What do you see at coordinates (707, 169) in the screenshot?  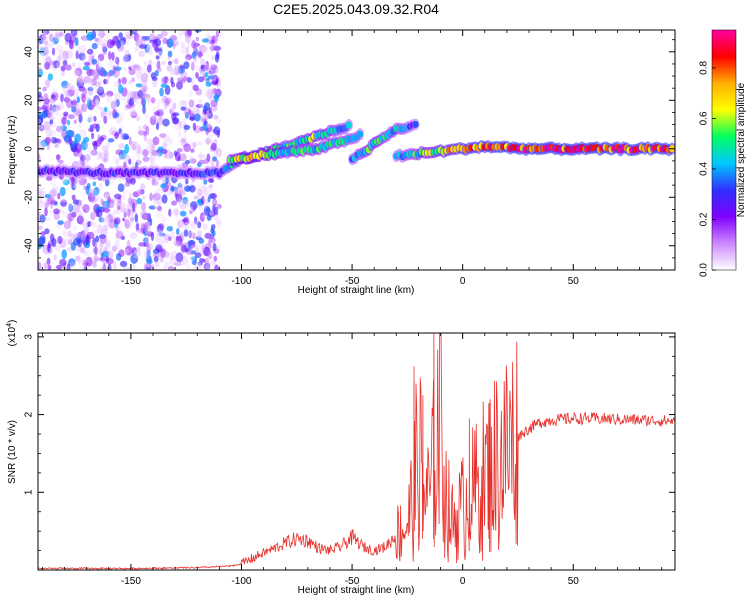 I see `colorbar-ticks: 0.0 0.2 0.4 0.6 0.8` at bounding box center [707, 169].